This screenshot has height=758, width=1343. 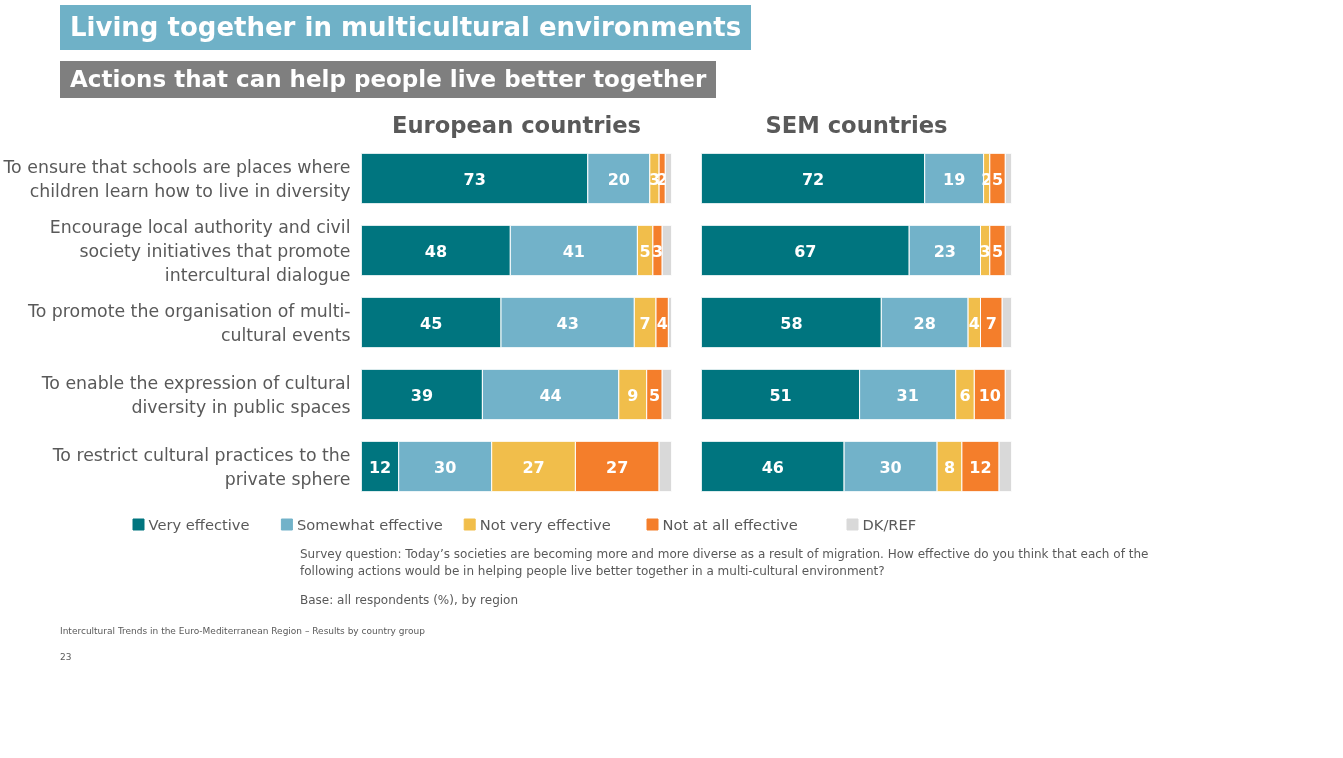 What do you see at coordinates (730, 524) in the screenshot?
I see `legend-label: Not at all effective` at bounding box center [730, 524].